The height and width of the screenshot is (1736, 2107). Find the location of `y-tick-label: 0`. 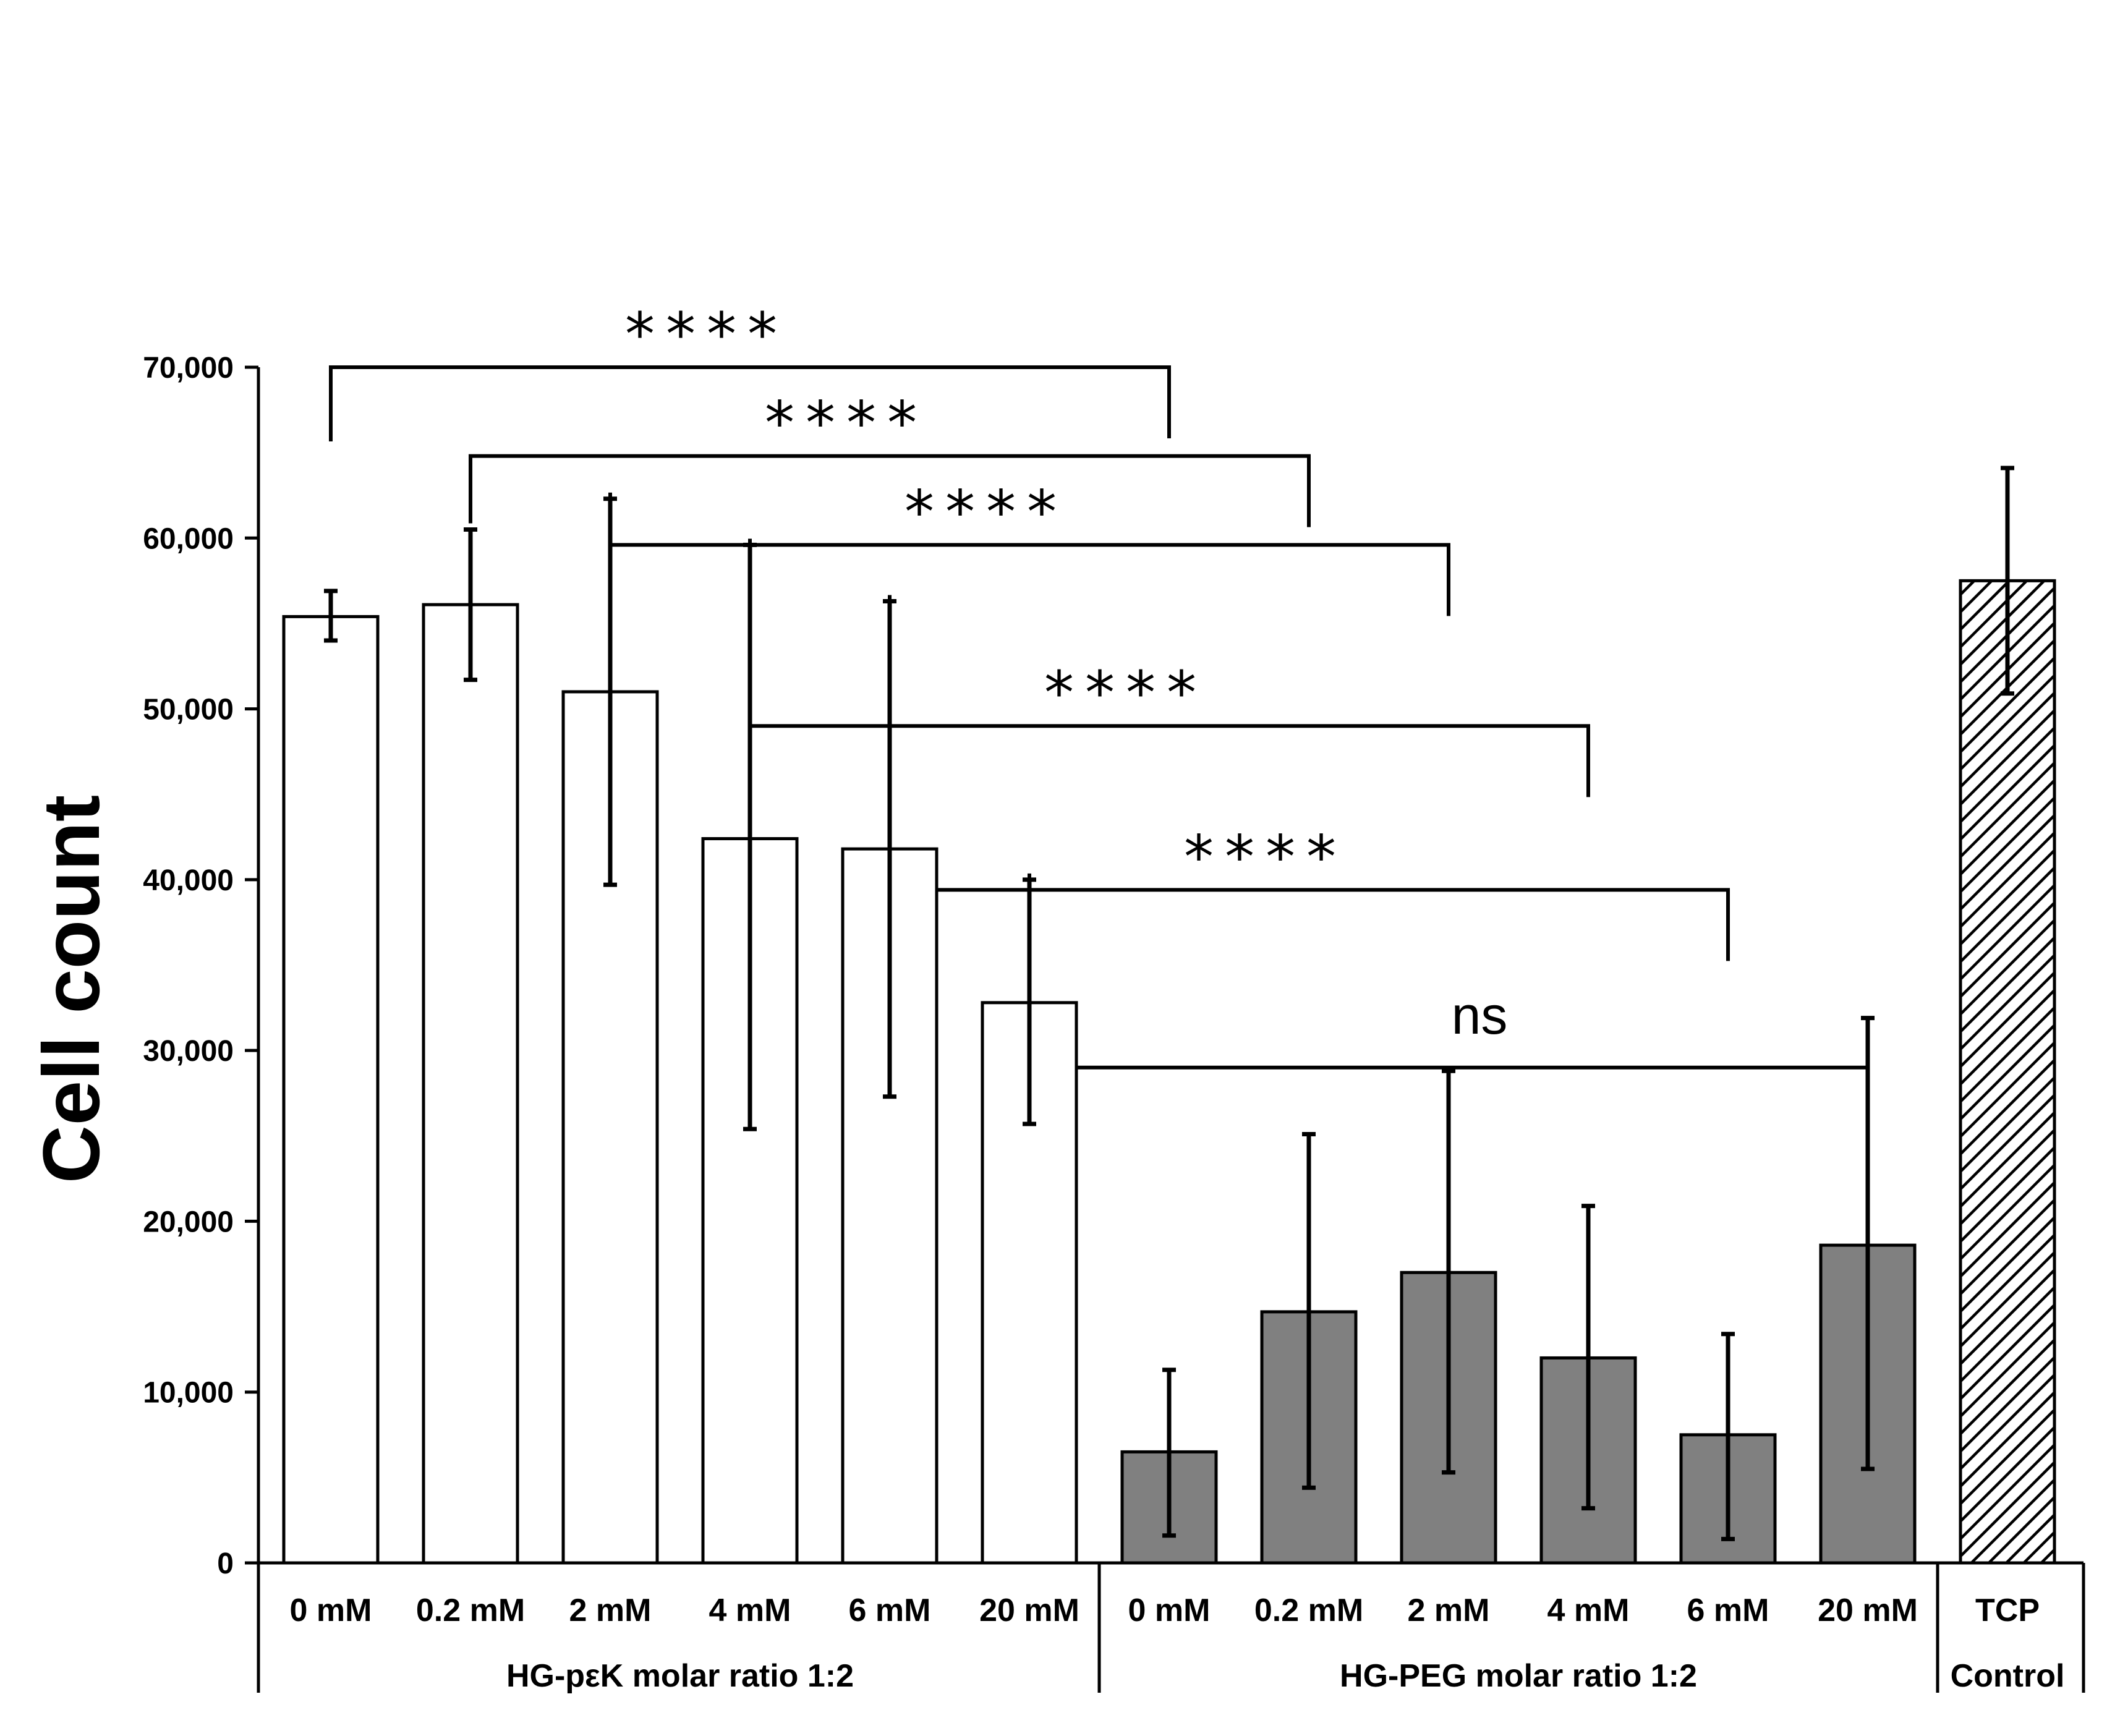

y-tick-label: 0 is located at coordinates (226, 1563).